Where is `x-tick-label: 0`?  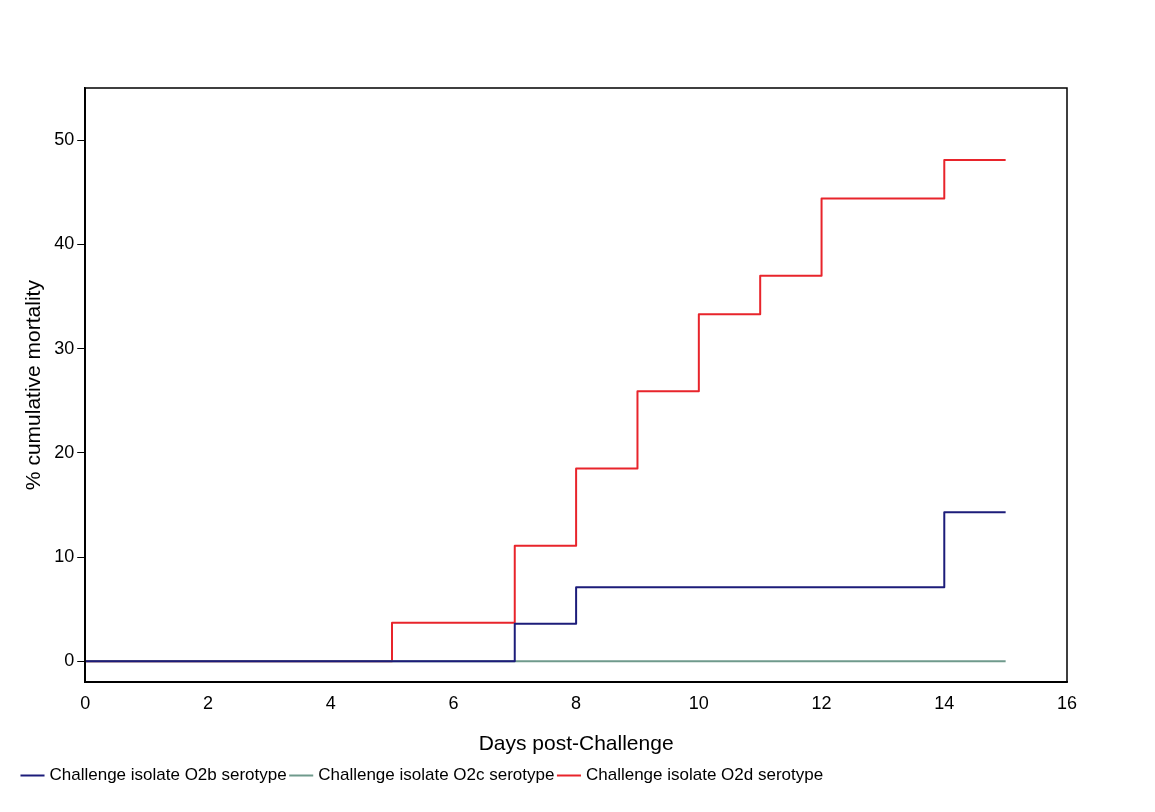
x-tick-label: 0 is located at coordinates (85, 702).